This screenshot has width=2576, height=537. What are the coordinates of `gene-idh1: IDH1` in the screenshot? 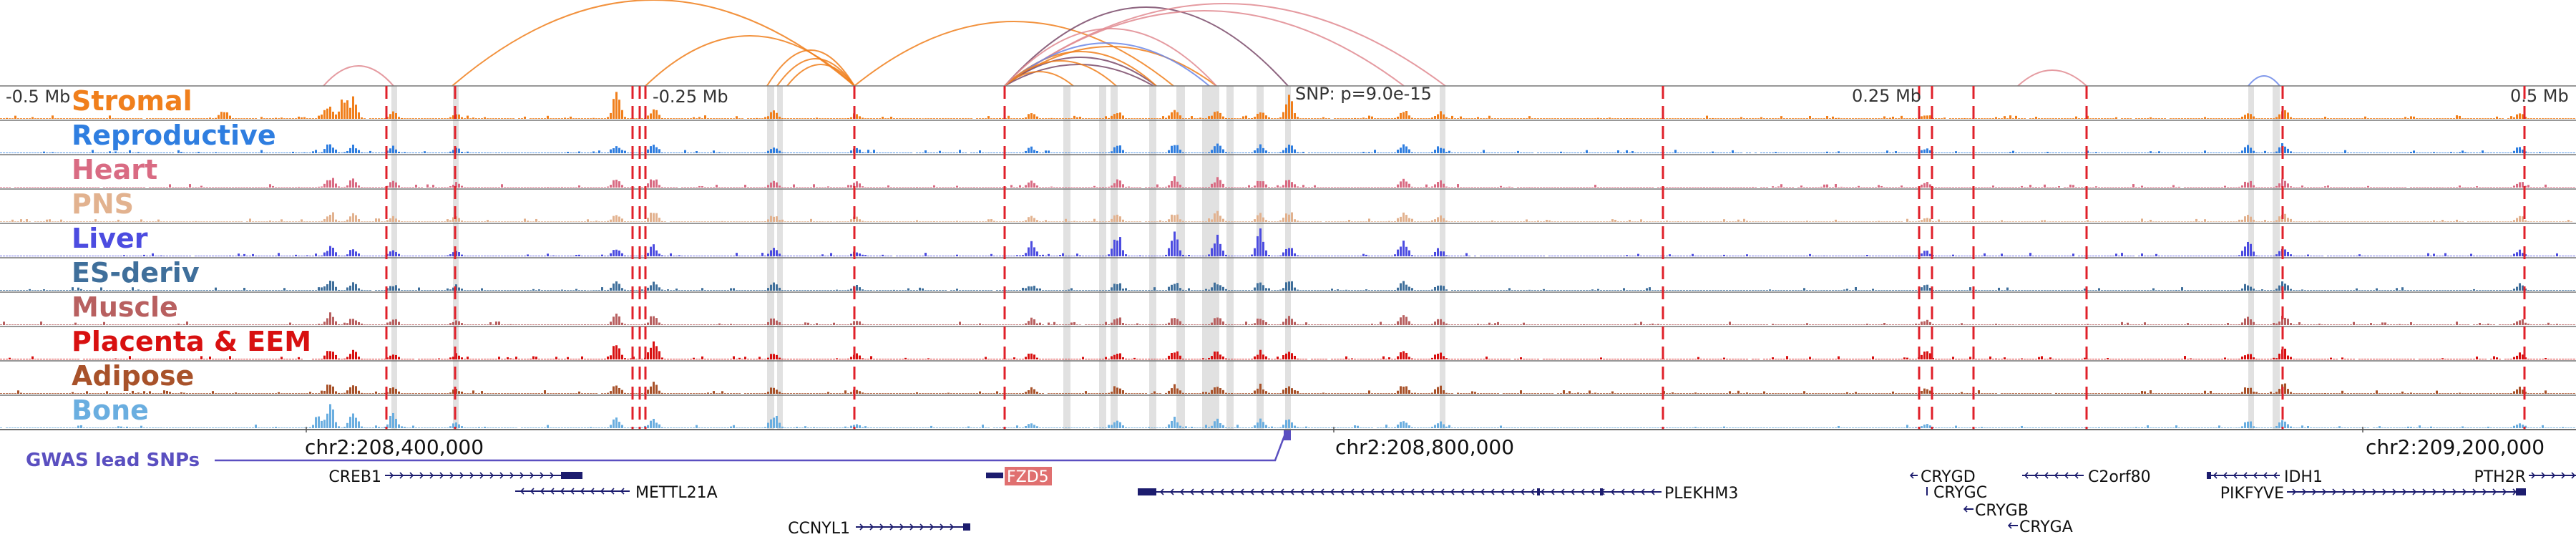 It's located at (2265, 477).